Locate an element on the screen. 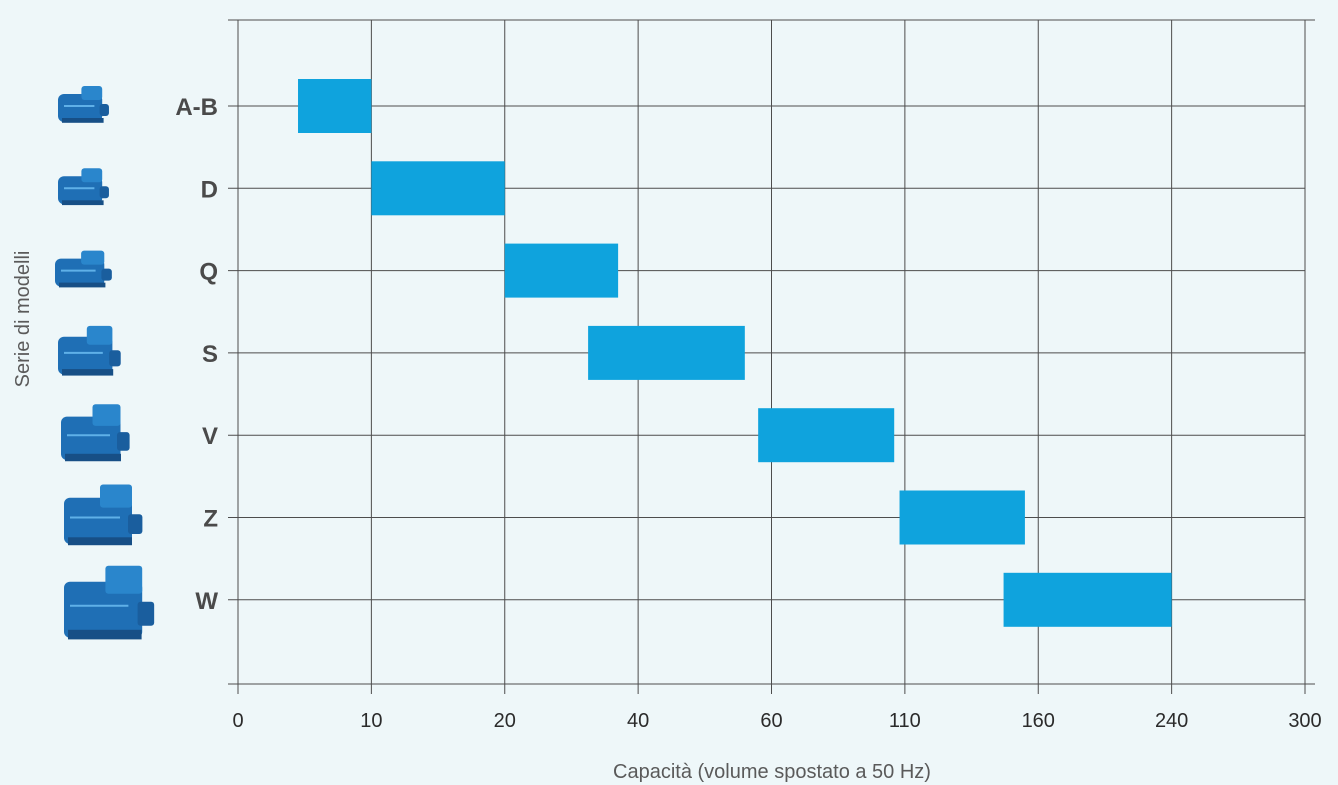  x-tick-label: 40 is located at coordinates (638, 721).